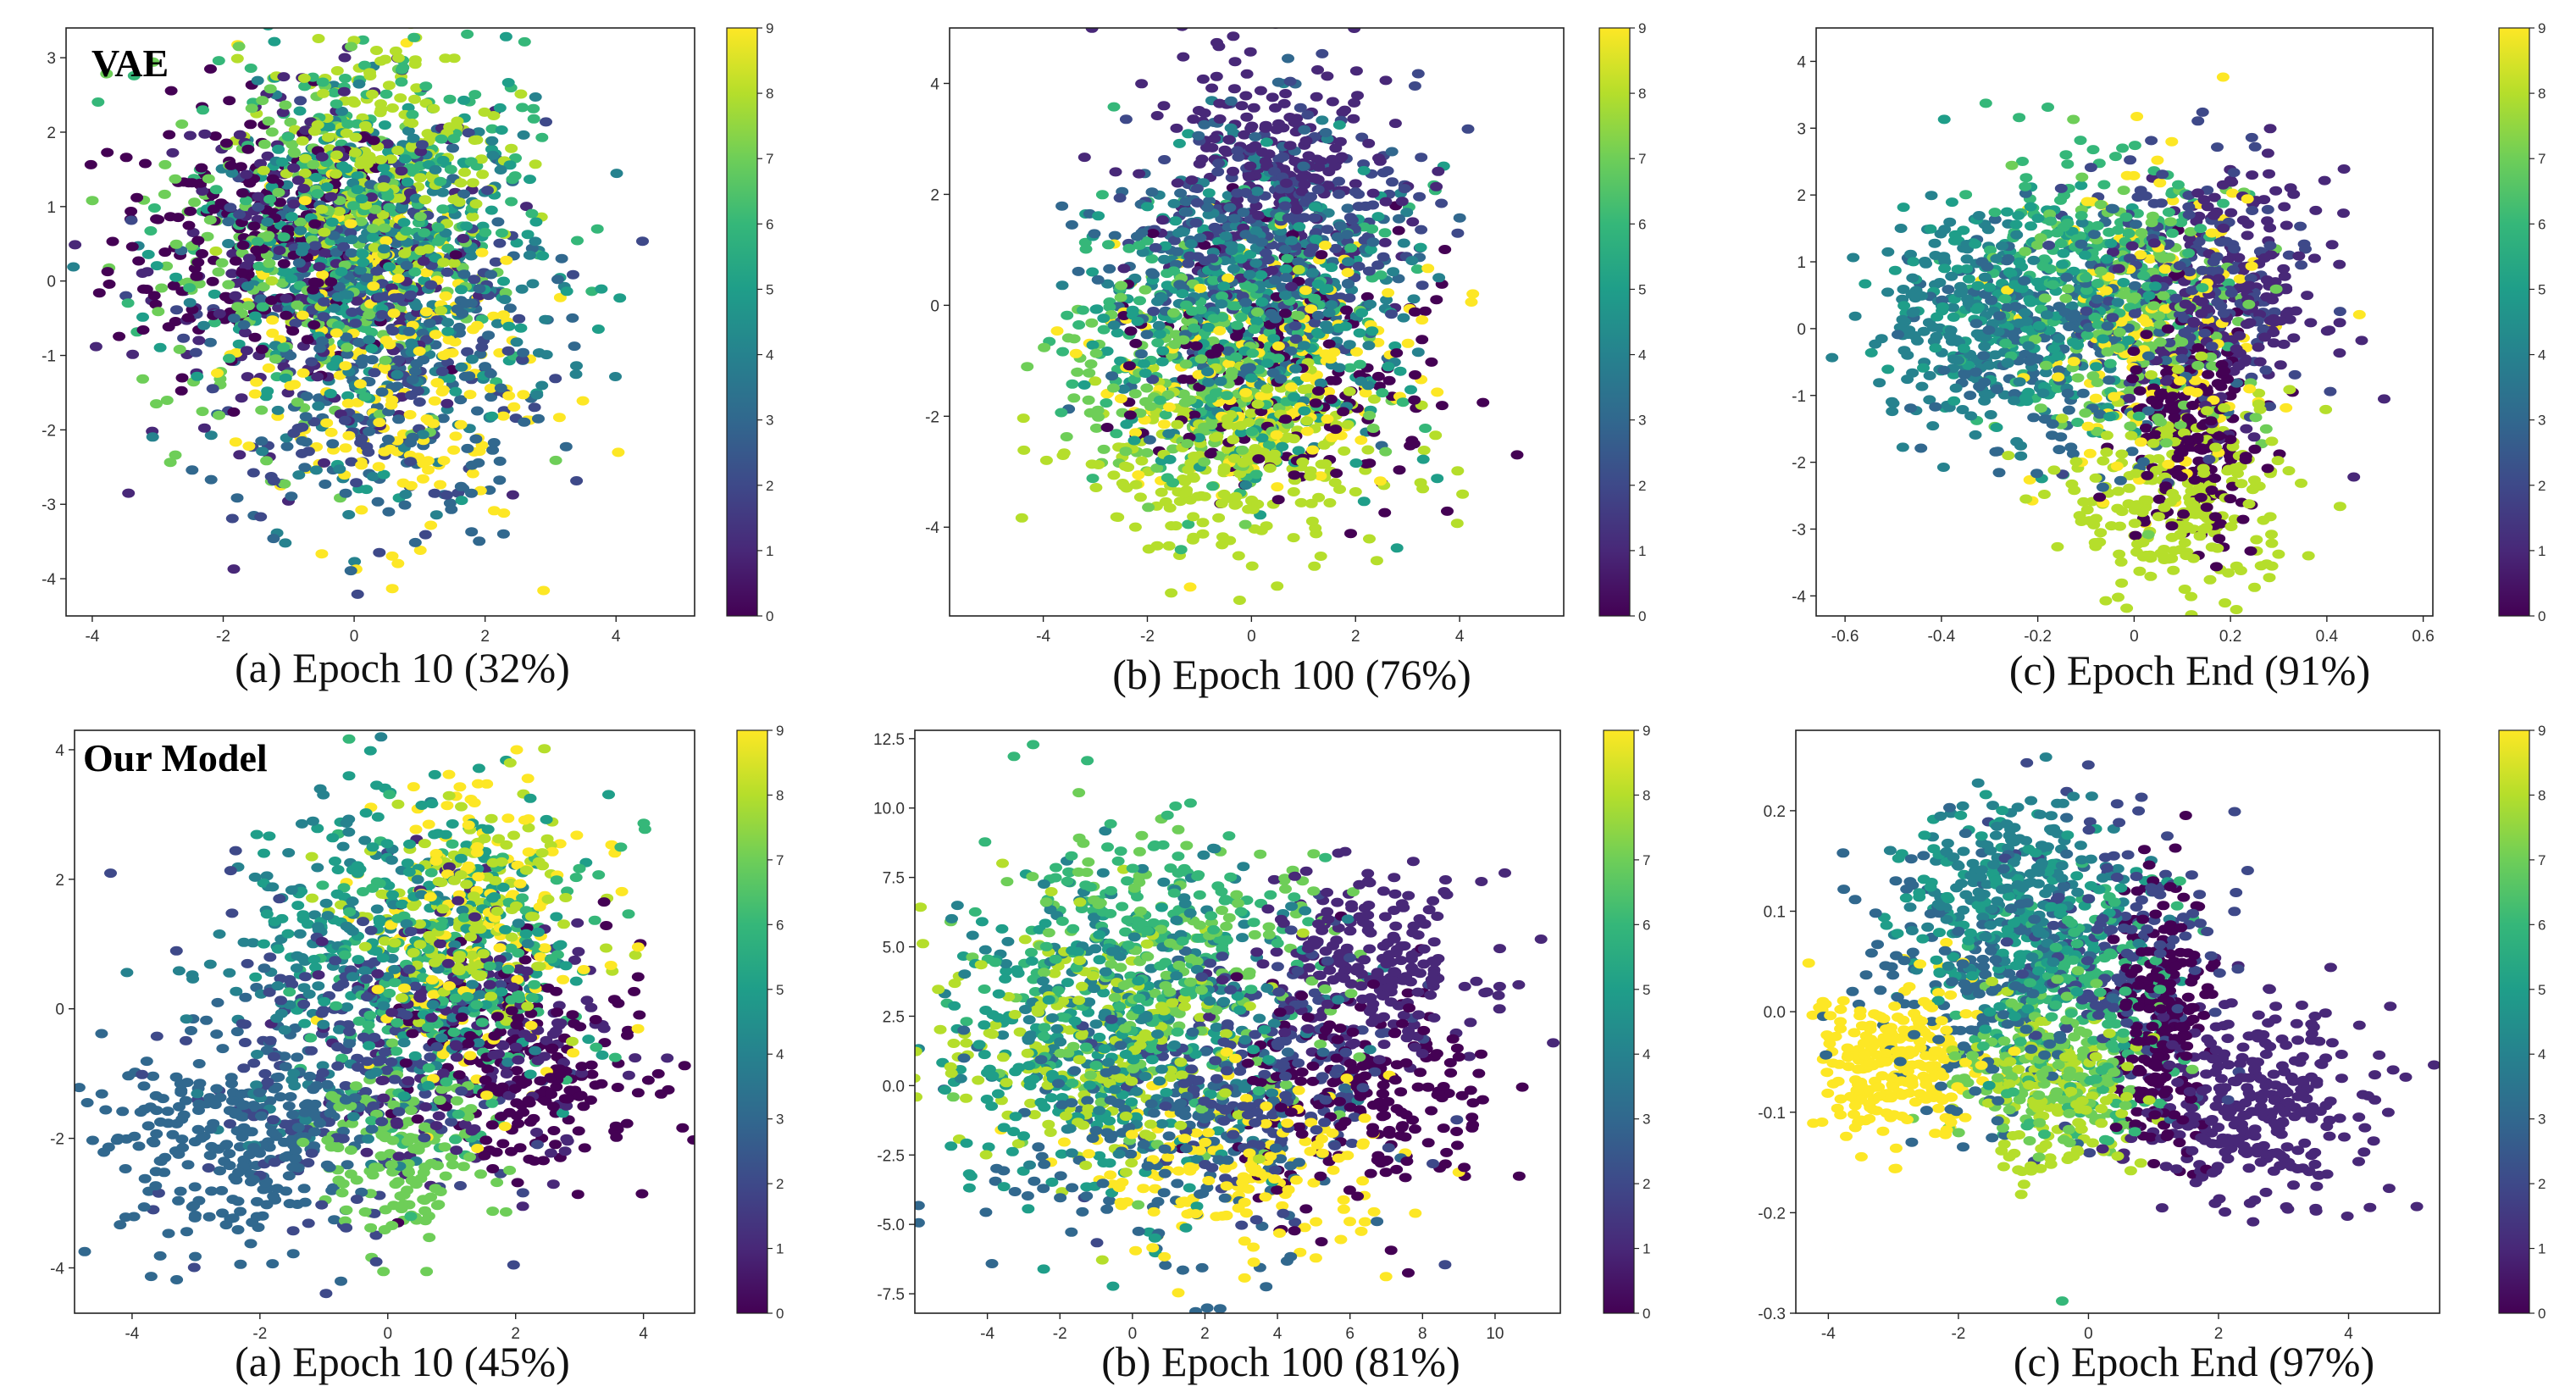 The image size is (2576, 1392). Describe the element at coordinates (1642, 94) in the screenshot. I see `colorbar-tick-label: 8` at that location.